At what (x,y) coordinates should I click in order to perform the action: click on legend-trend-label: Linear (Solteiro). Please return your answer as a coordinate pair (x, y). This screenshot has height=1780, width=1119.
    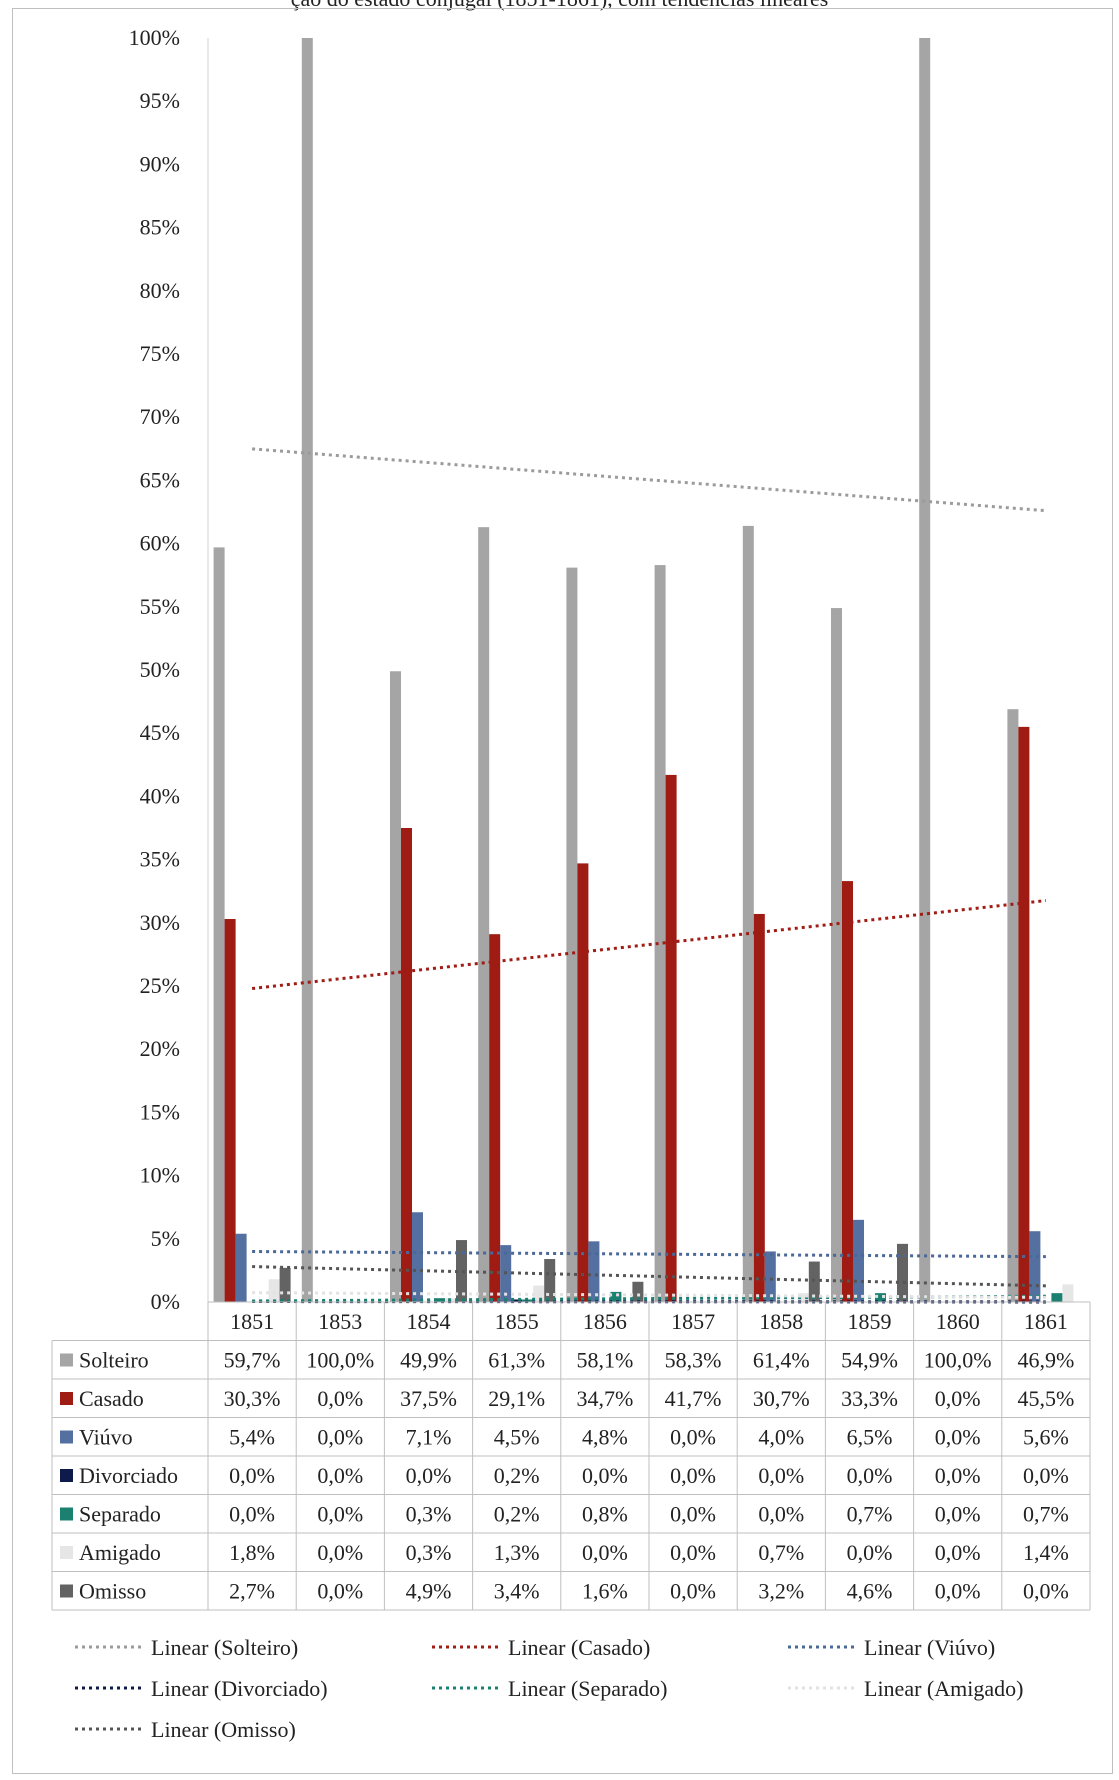
    Looking at the image, I should click on (224, 1647).